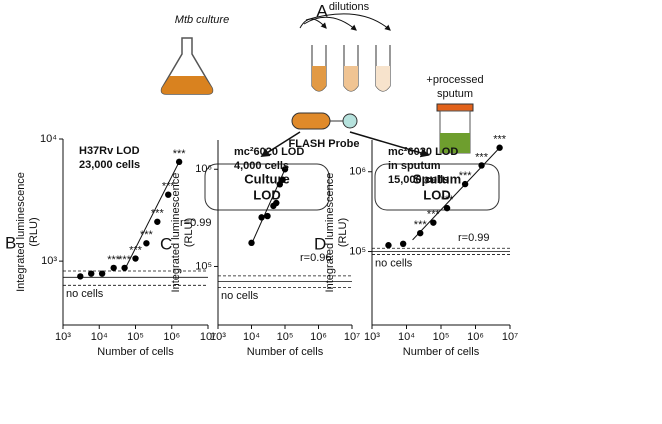 The height and width of the screenshot is (424, 662). Describe the element at coordinates (109, 151) in the screenshot. I see `annotation: H37Rv LOD` at that location.